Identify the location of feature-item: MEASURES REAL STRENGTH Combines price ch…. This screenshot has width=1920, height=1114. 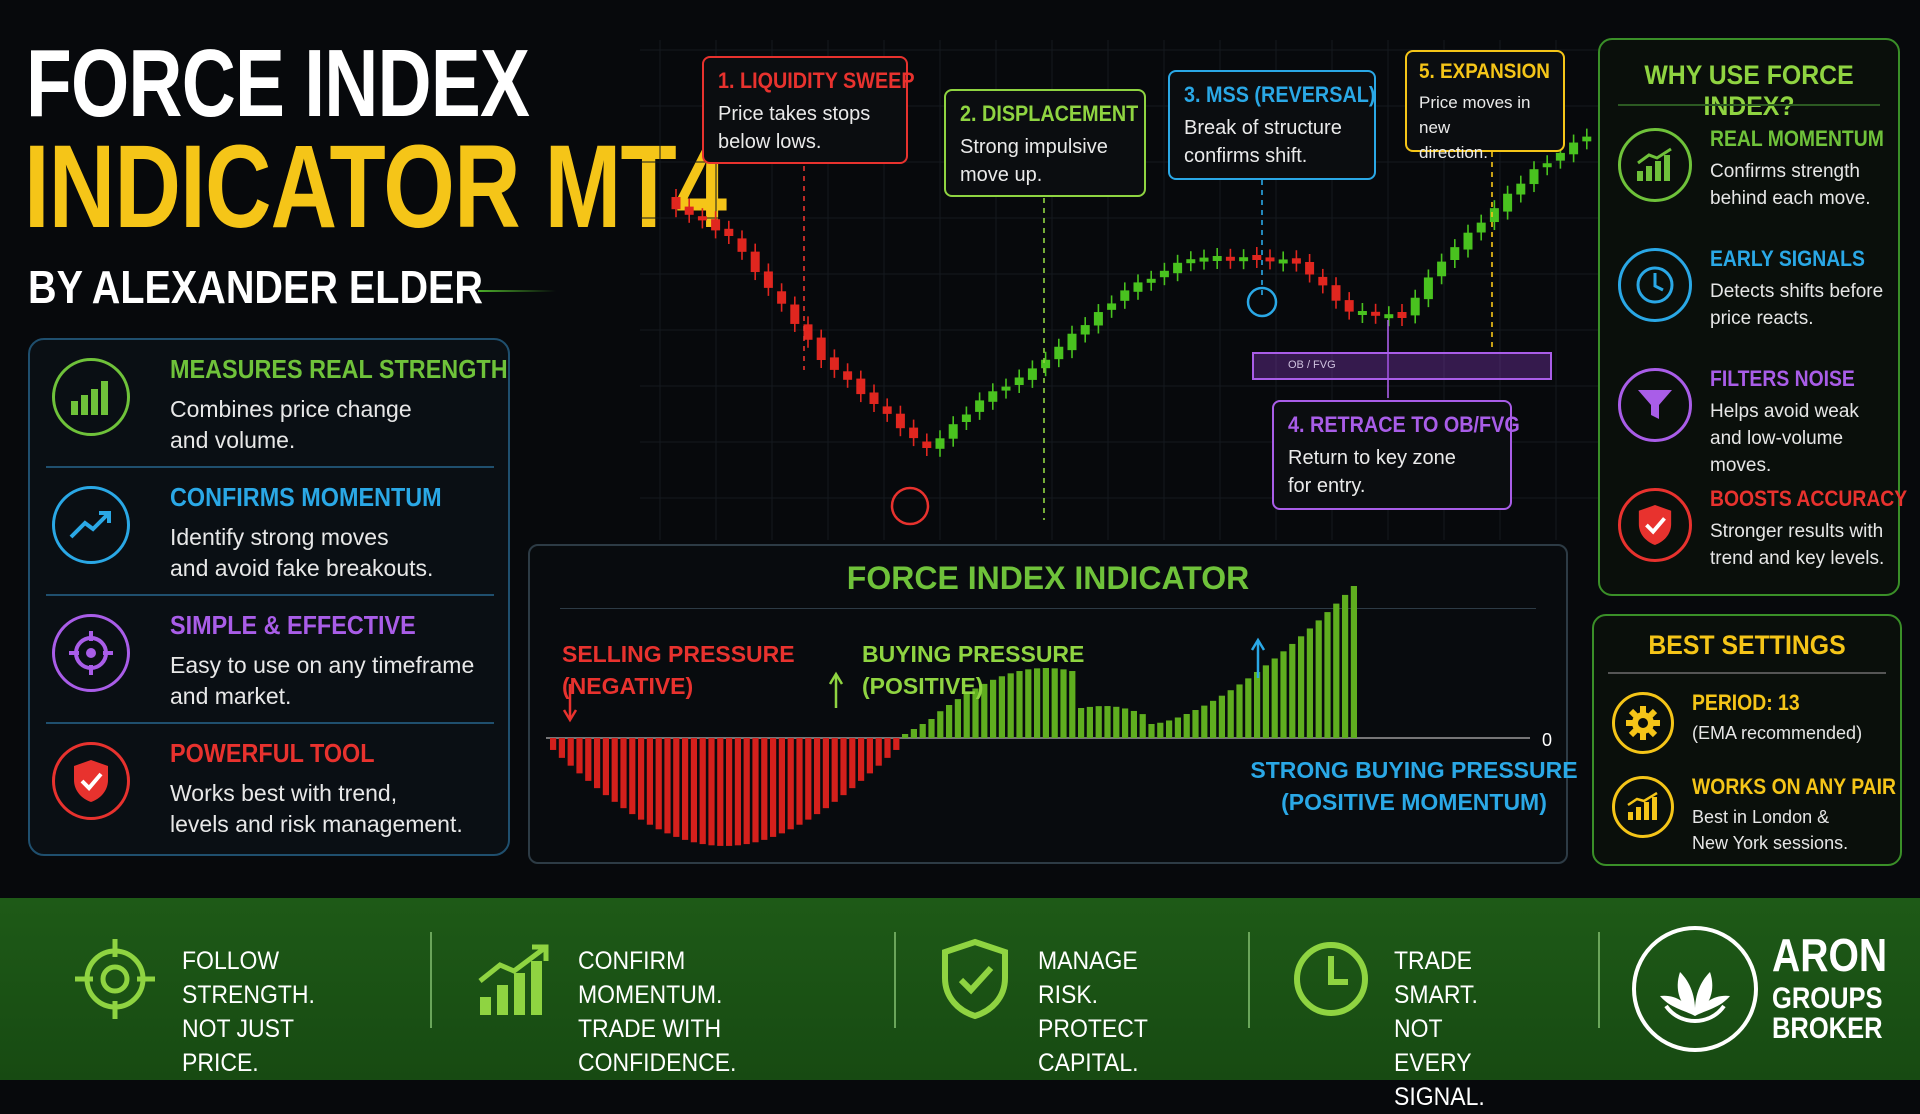
(276, 399).